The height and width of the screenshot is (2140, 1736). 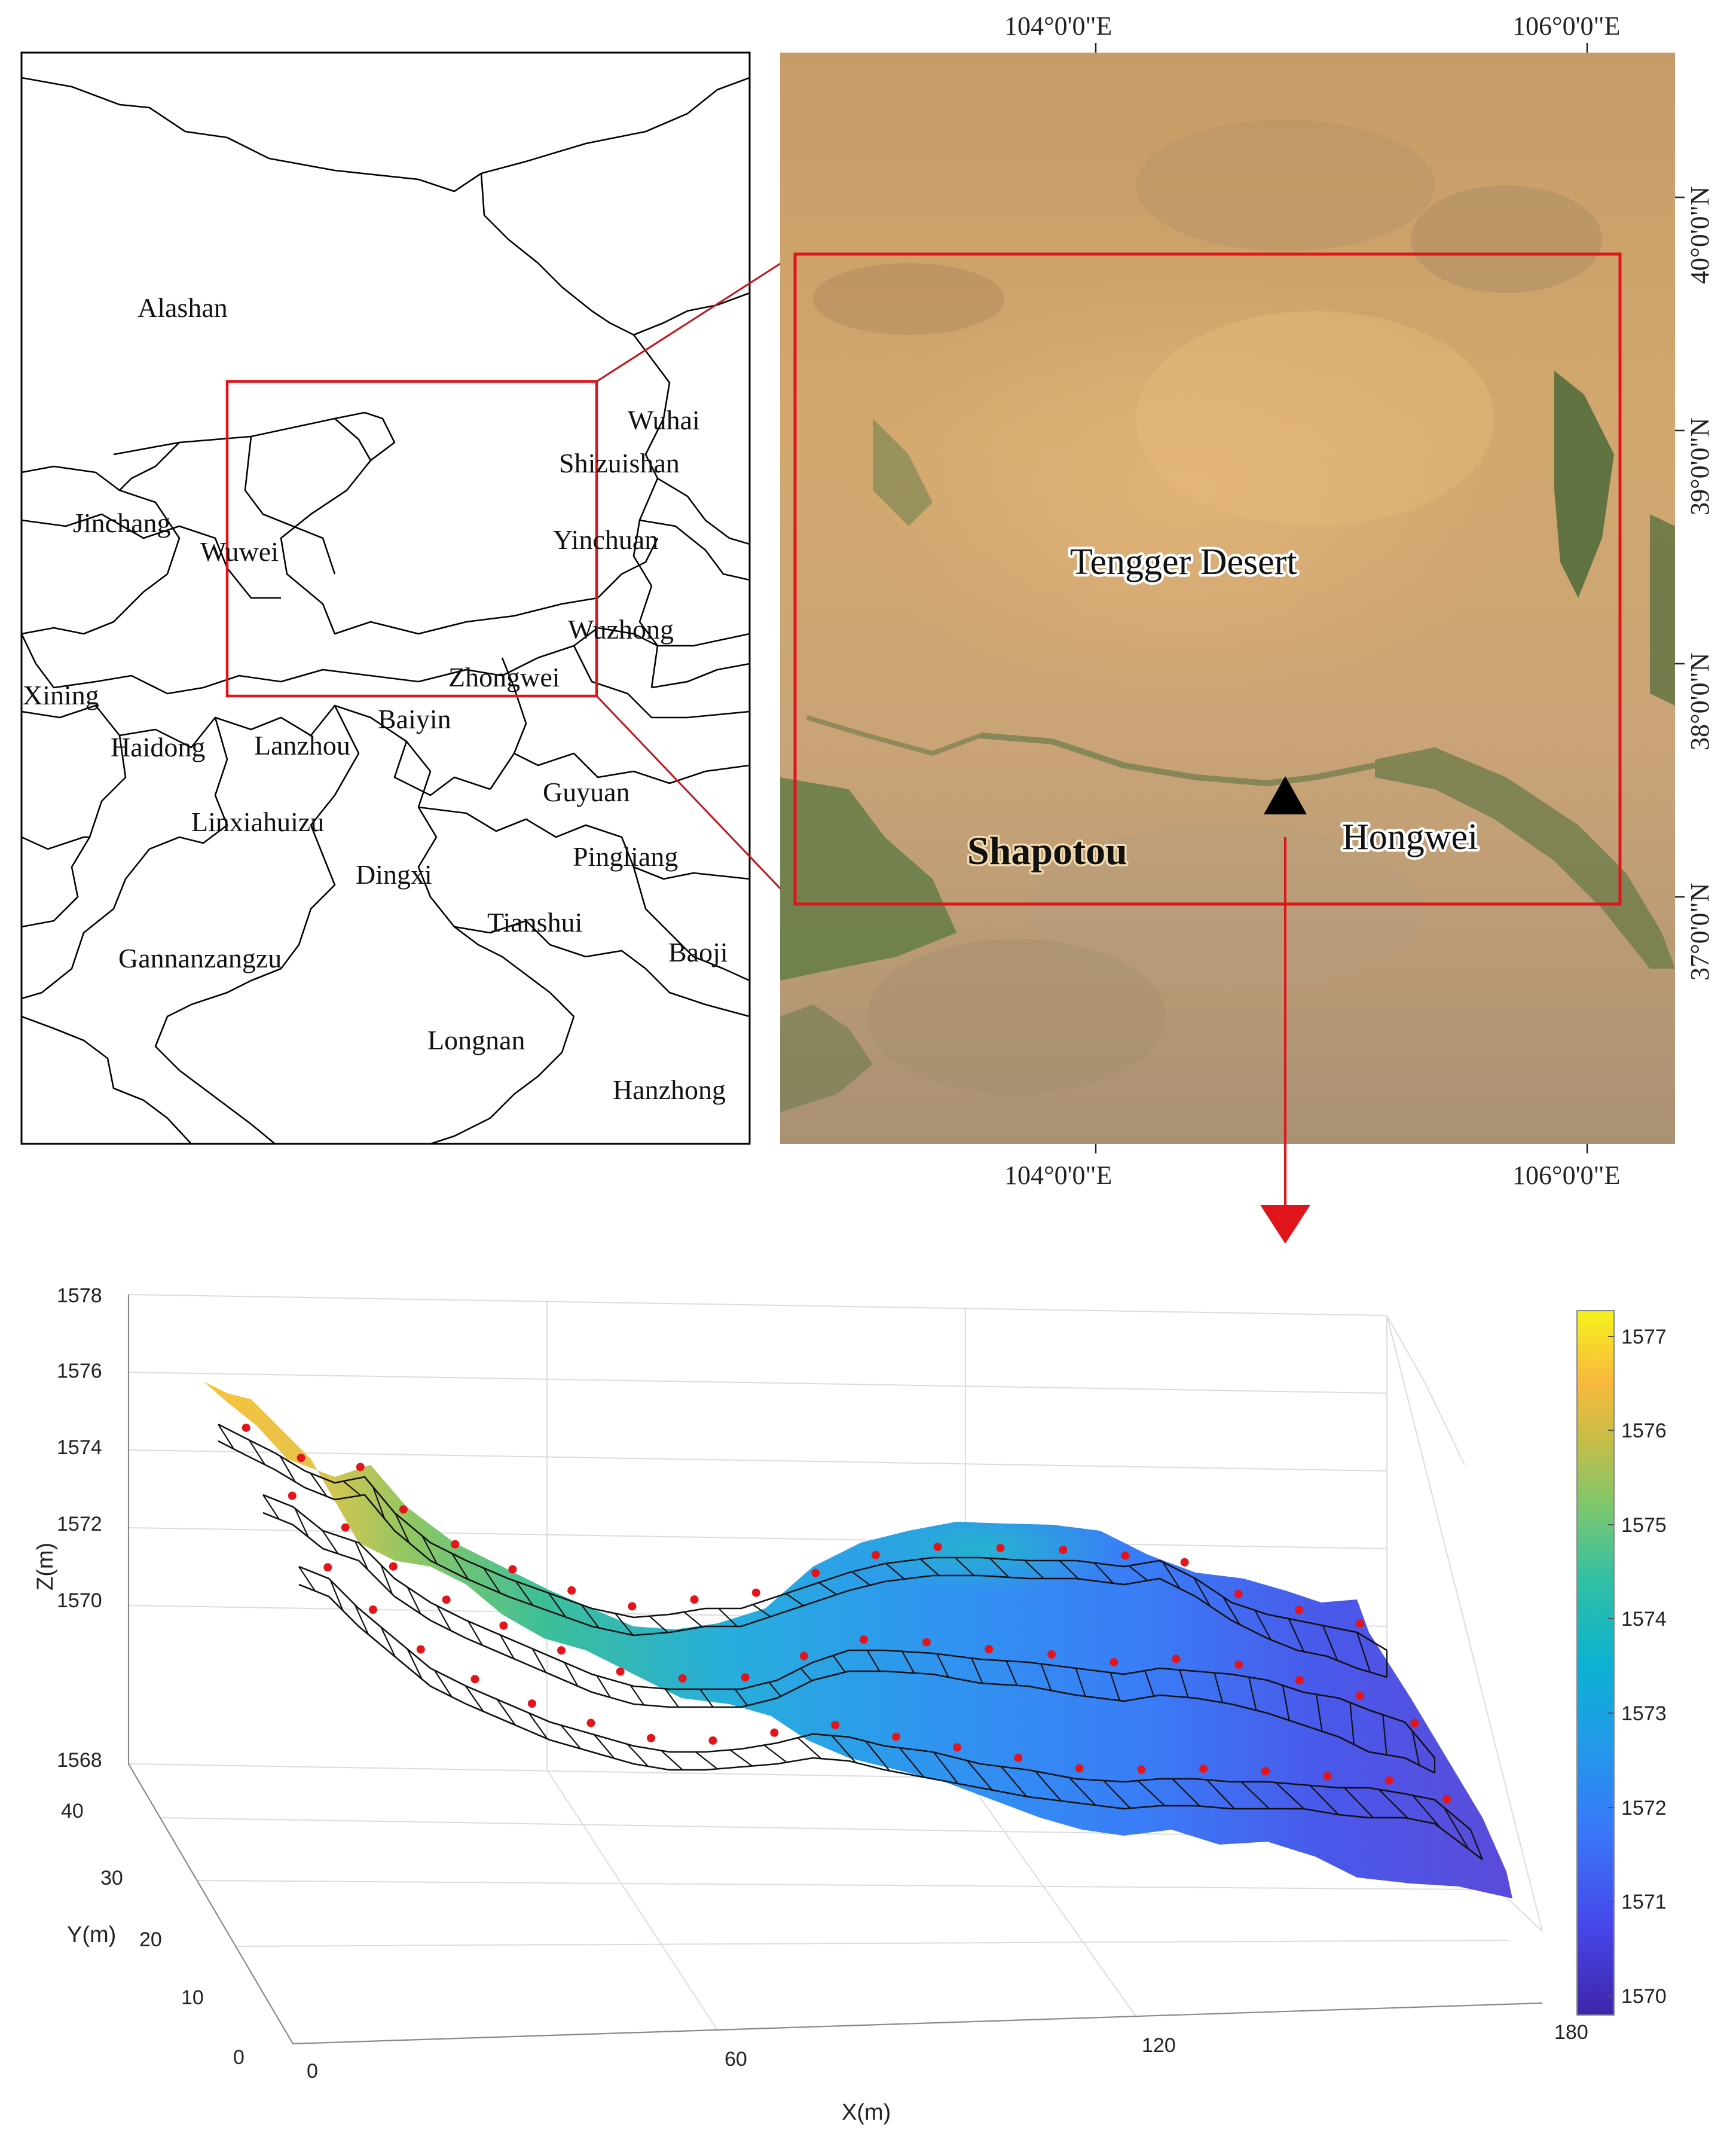 I want to click on lat-label-38: 38°0'0"N, so click(x=1700, y=701).